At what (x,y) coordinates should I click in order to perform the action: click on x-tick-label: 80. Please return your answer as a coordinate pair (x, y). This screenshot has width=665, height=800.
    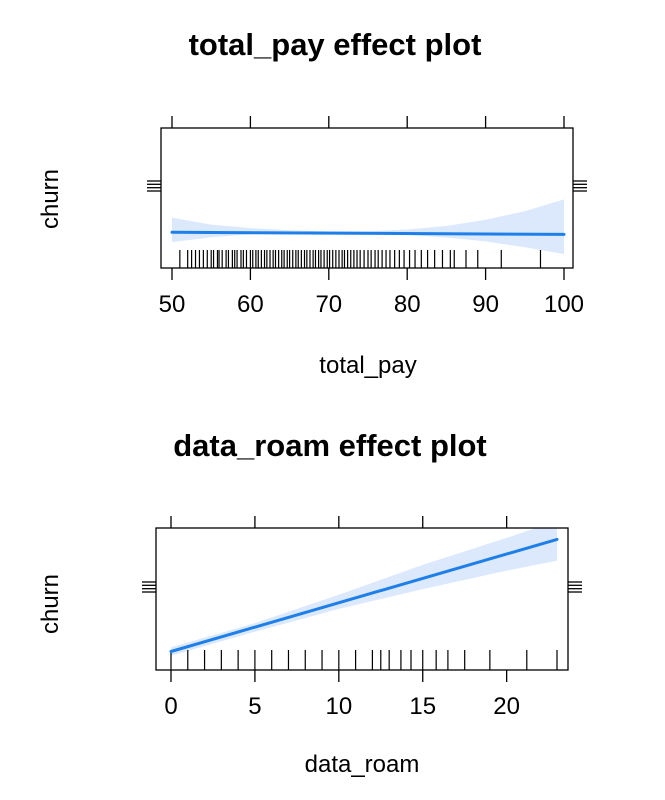
    Looking at the image, I should click on (407, 304).